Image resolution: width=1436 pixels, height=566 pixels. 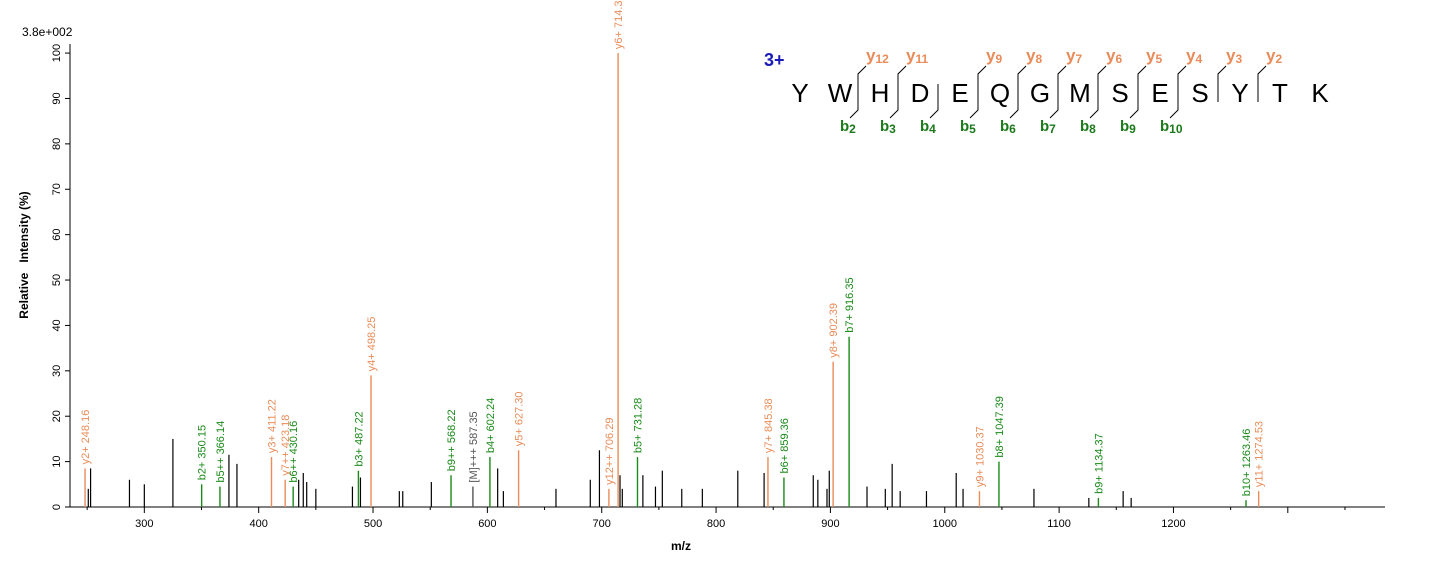 What do you see at coordinates (1234, 56) in the screenshot?
I see `y-ion-label: y3` at bounding box center [1234, 56].